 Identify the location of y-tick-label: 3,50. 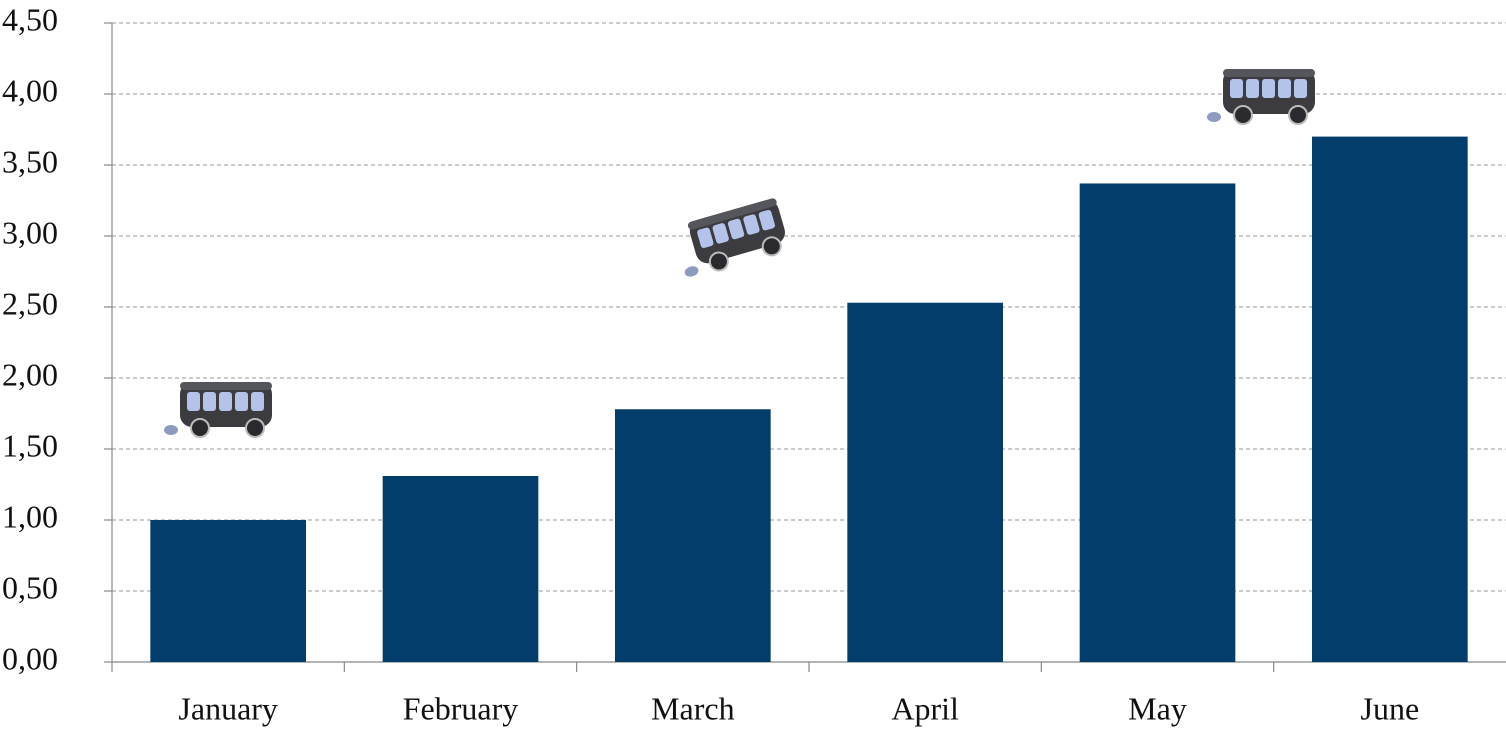
(30, 161).